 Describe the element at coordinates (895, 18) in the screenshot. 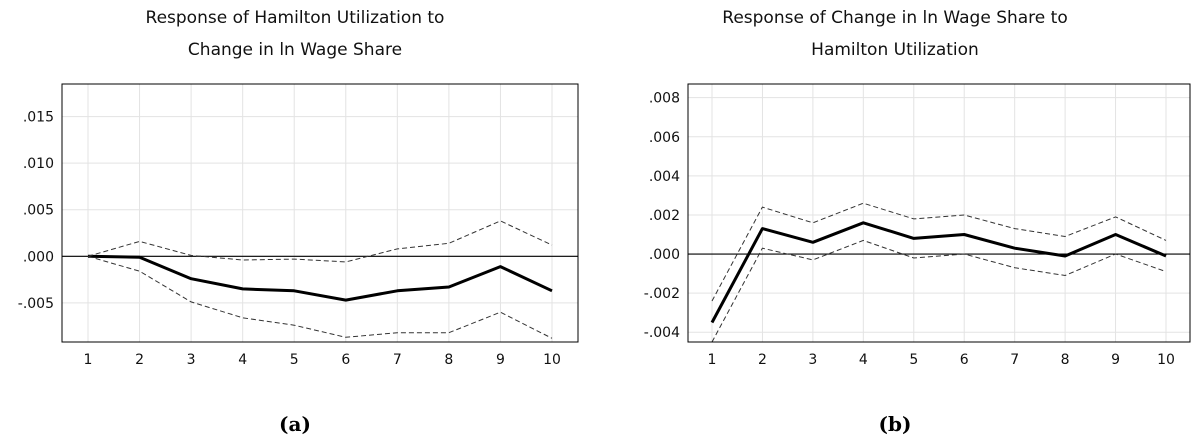

I see `chart-title-line-1: Response of Change in ln Wage Share to` at that location.